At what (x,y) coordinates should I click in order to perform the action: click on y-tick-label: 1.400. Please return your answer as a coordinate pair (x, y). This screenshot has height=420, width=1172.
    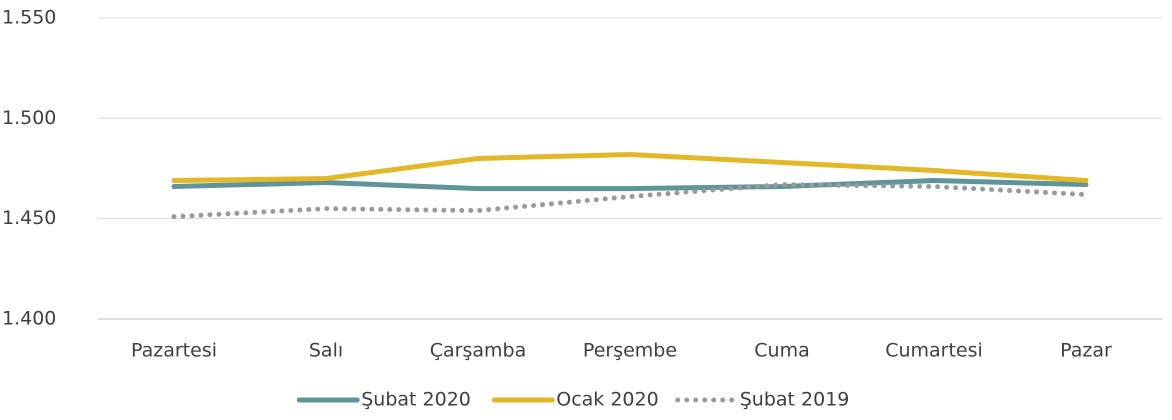
    Looking at the image, I should click on (29, 319).